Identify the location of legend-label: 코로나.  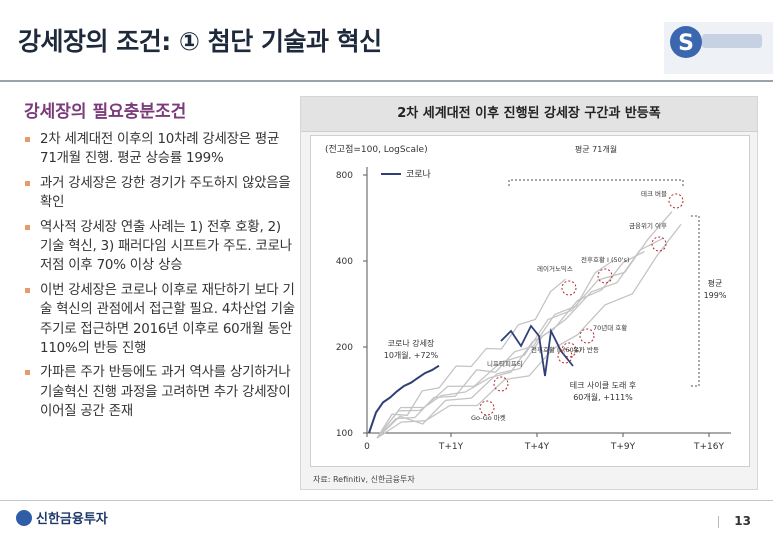
(418, 174).